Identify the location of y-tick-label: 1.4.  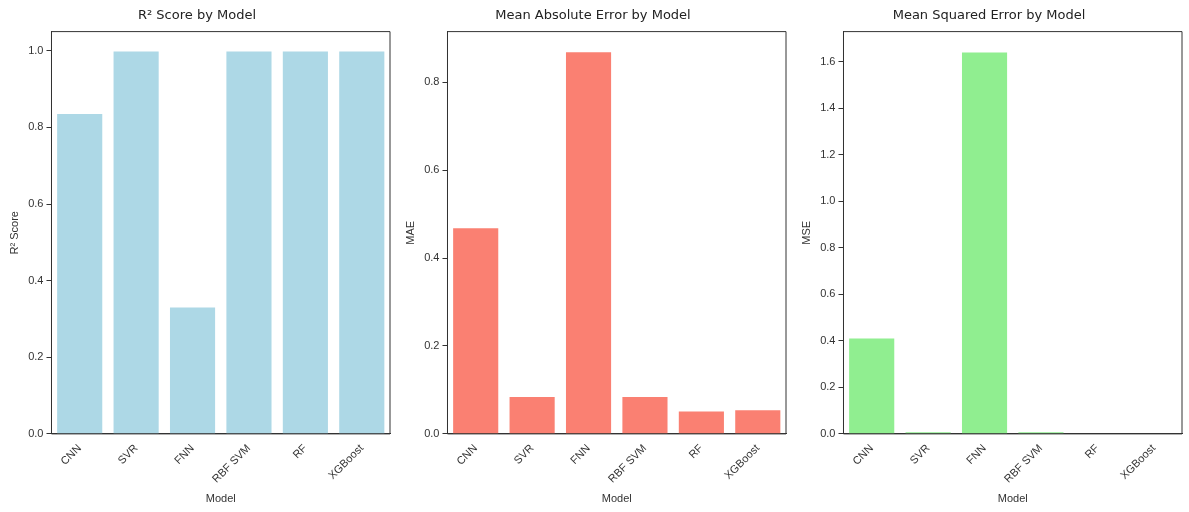
(828, 107).